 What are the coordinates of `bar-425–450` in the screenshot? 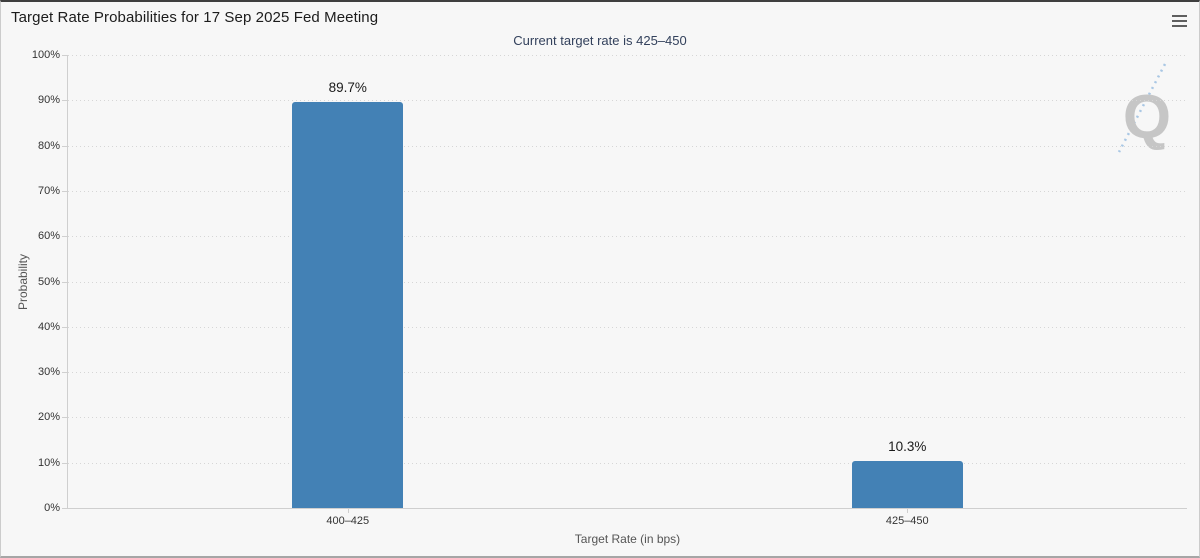 It's located at (907, 484).